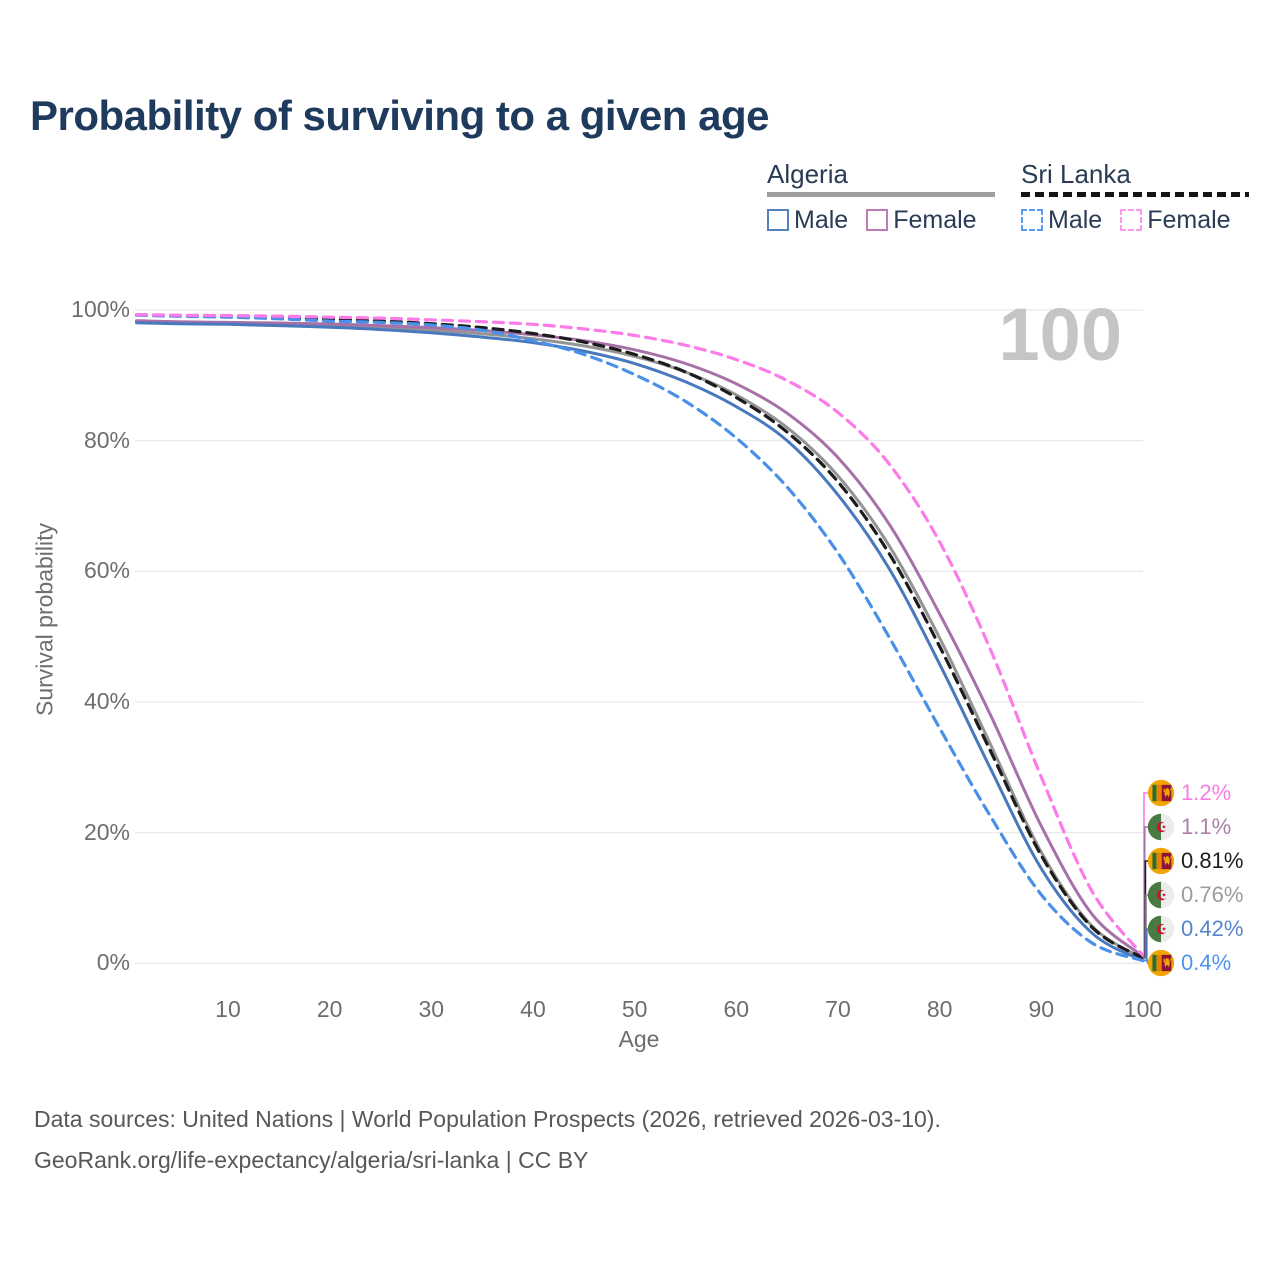  I want to click on x-tick-label: 70, so click(838, 1009).